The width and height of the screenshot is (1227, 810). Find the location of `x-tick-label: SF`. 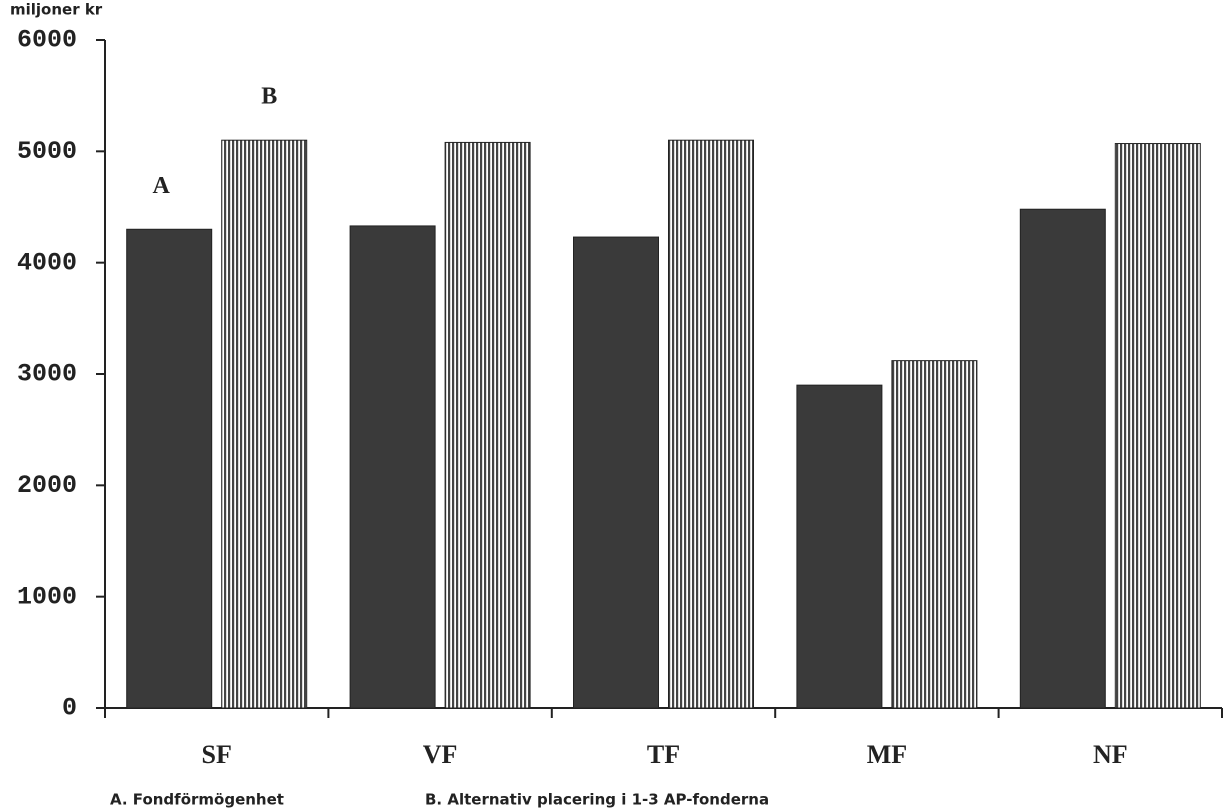

x-tick-label: SF is located at coordinates (217, 754).